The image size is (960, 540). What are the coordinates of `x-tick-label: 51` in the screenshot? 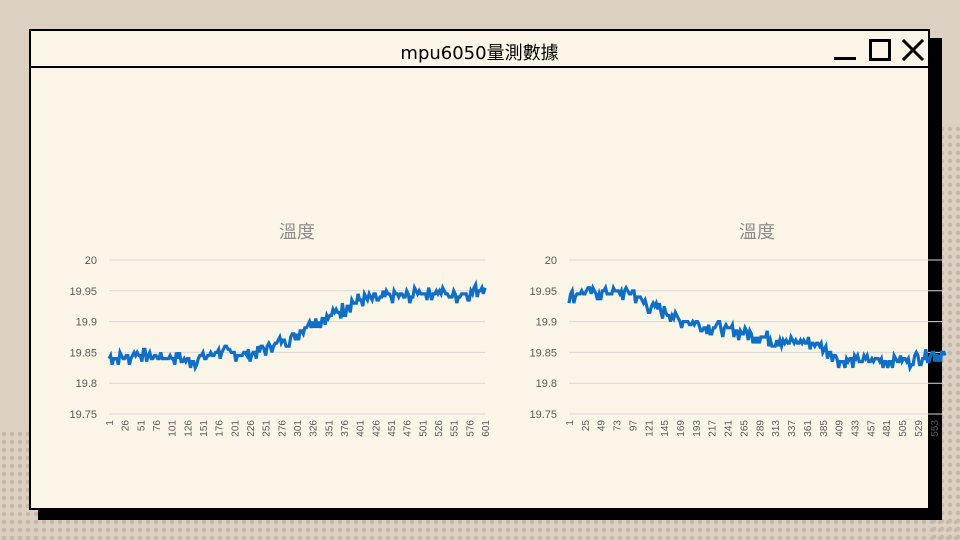 It's located at (141, 426).